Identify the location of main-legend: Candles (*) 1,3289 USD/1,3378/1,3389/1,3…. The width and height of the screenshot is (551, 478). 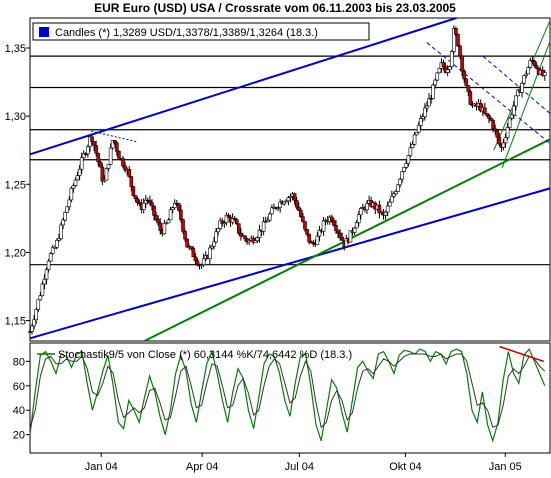
(201, 31).